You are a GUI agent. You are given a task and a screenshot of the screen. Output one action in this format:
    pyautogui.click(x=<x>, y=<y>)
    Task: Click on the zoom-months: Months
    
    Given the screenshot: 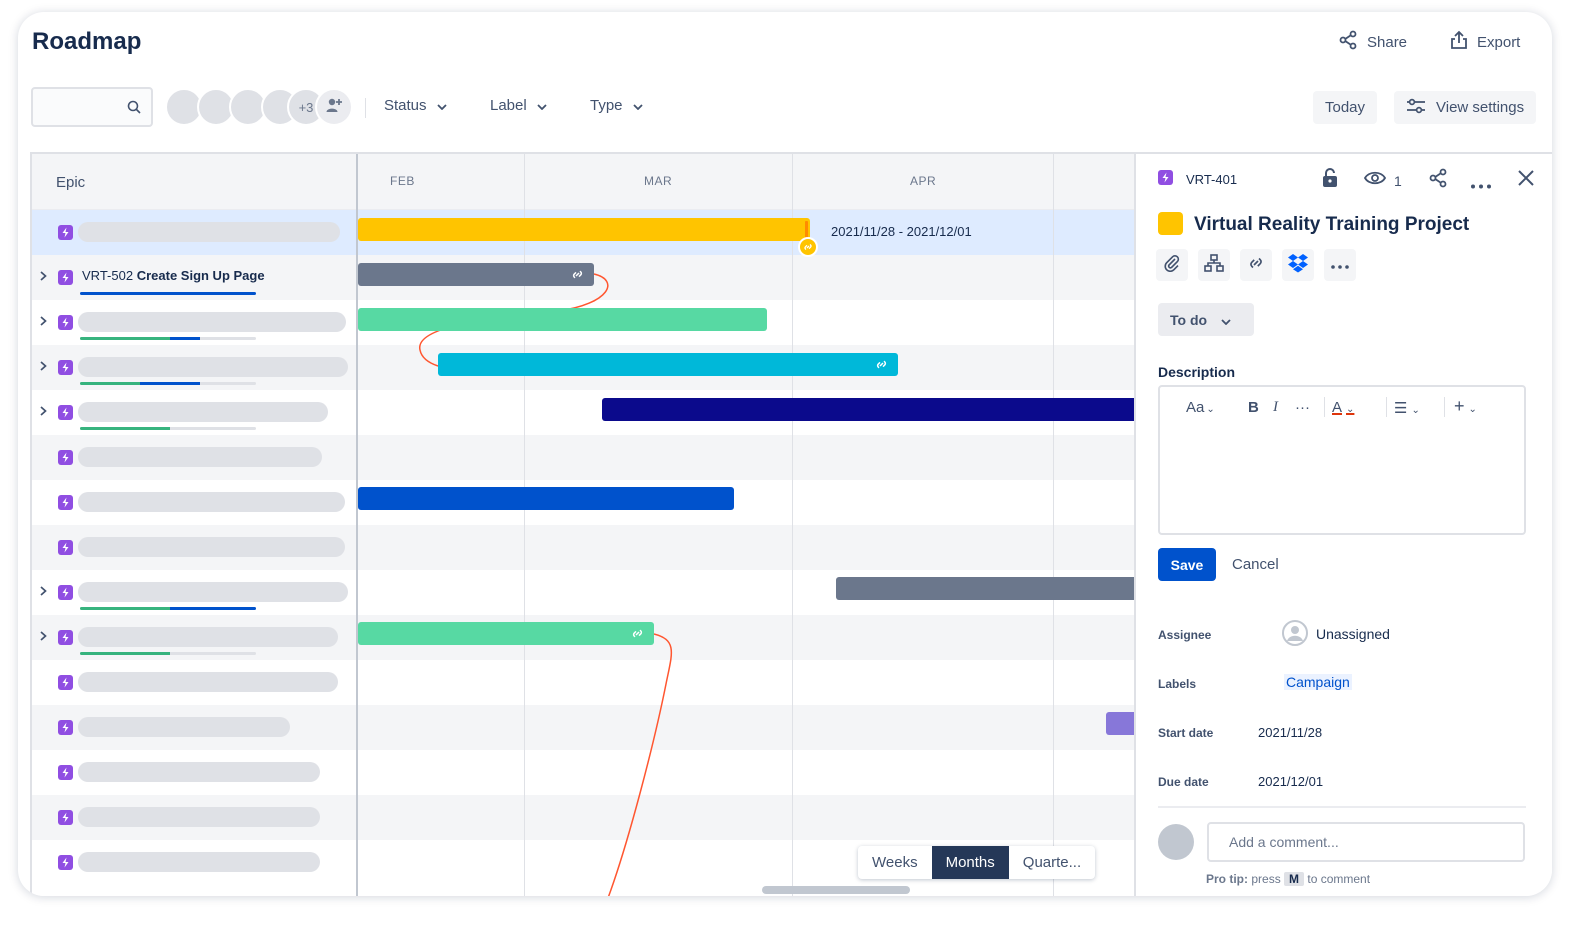 What is the action you would take?
    pyautogui.click(x=970, y=862)
    